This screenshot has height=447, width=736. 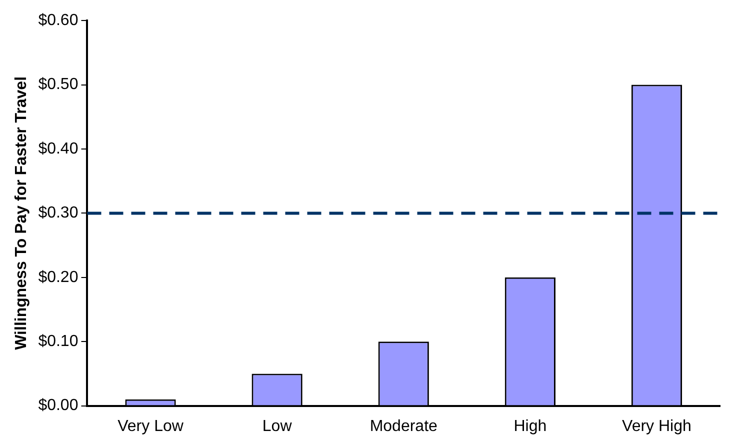 I want to click on x-tick-label: Low, so click(x=277, y=426).